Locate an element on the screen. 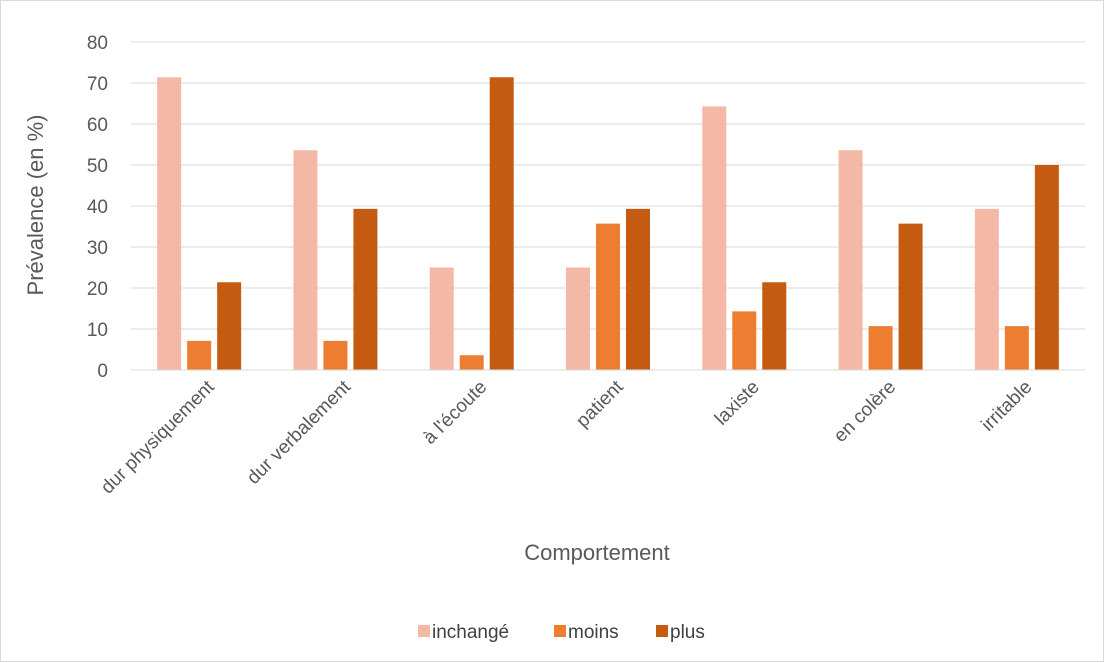 Image resolution: width=1104 pixels, height=663 pixels. legend: inchangé moins plus is located at coordinates (561, 632).